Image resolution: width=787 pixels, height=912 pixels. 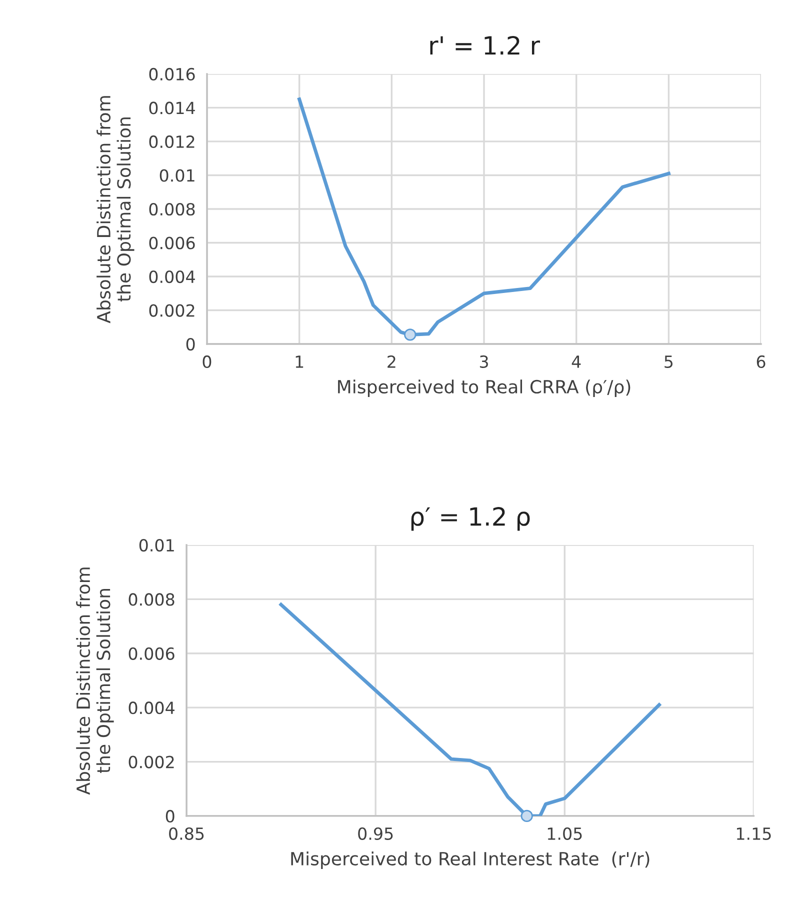 What do you see at coordinates (172, 74) in the screenshot?
I see `y-tick-label: 0.016` at bounding box center [172, 74].